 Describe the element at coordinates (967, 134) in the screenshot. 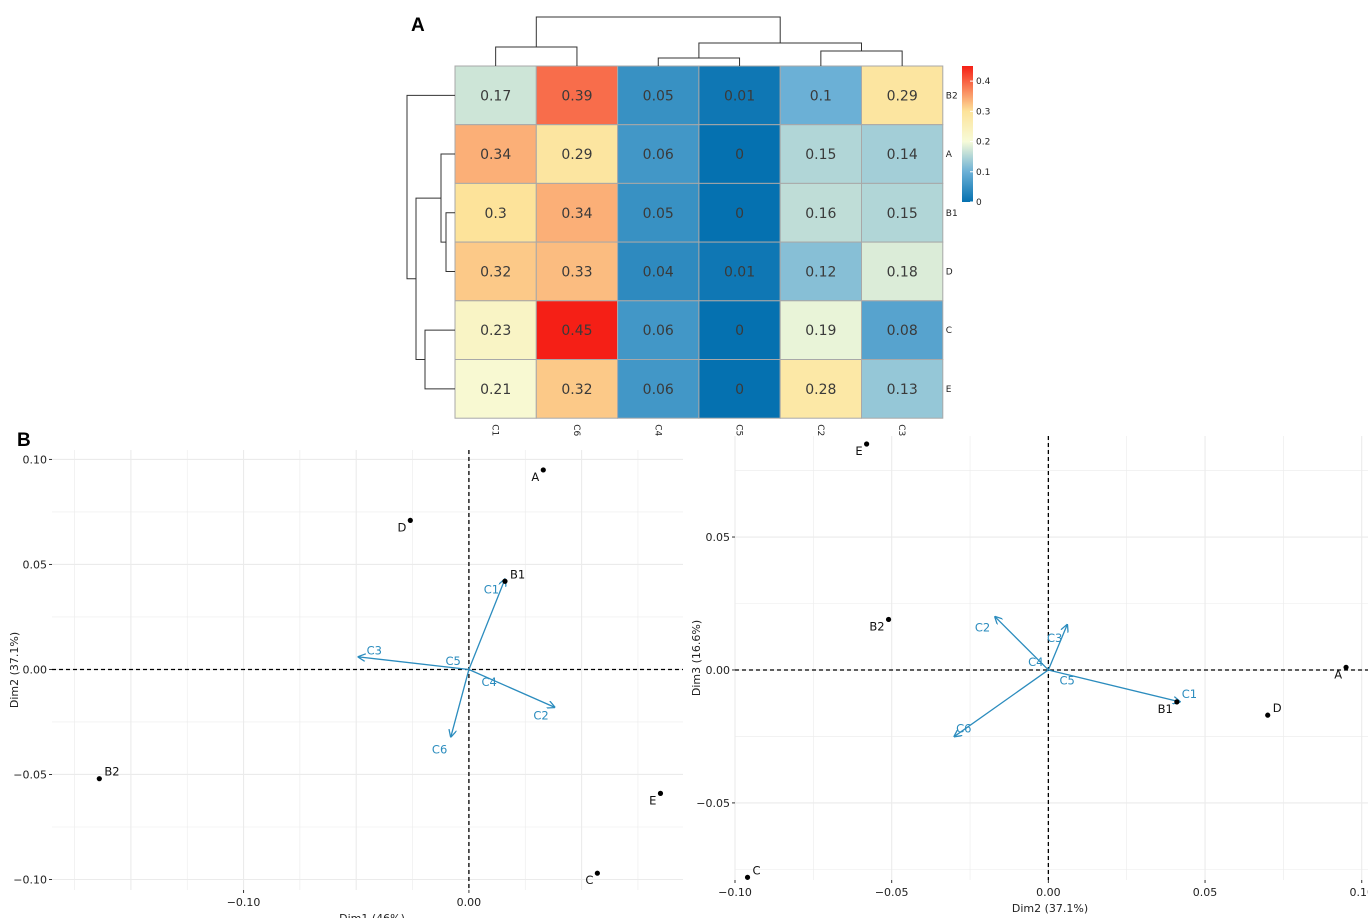

I see `legend-colorbar` at that location.